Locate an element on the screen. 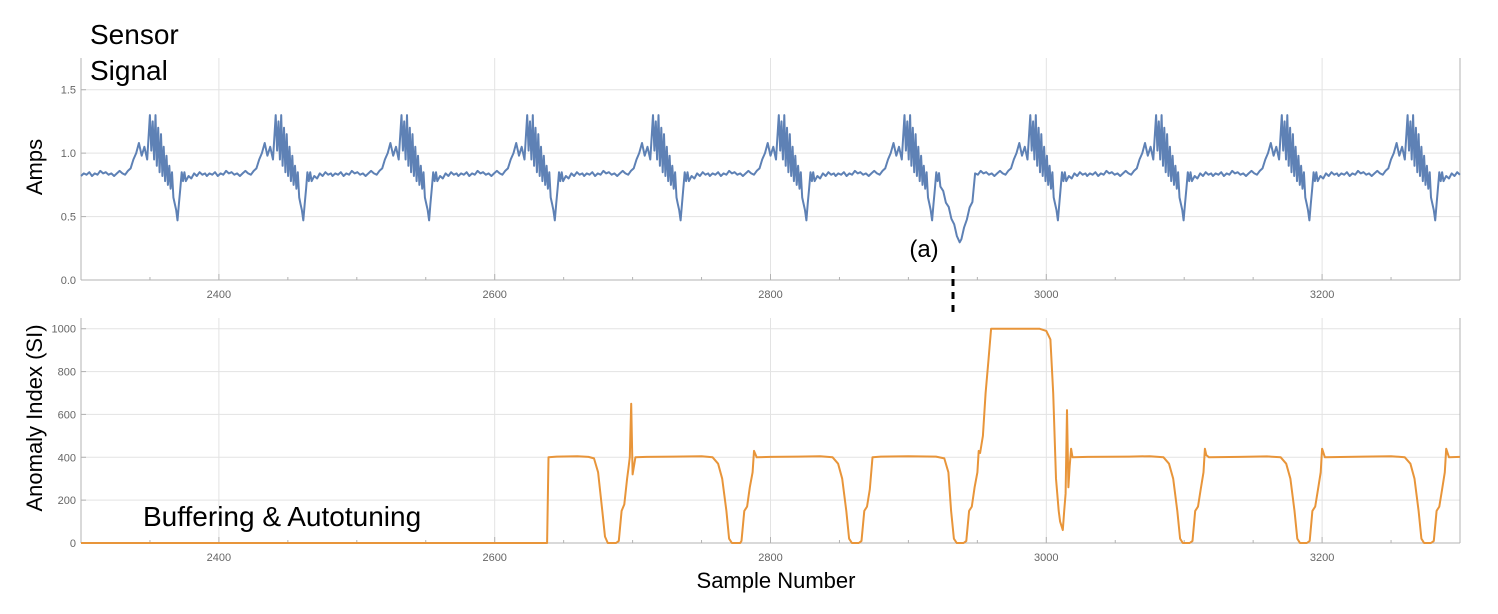 The height and width of the screenshot is (614, 1498). bottom-xtick-label: 2800 is located at coordinates (770, 558).